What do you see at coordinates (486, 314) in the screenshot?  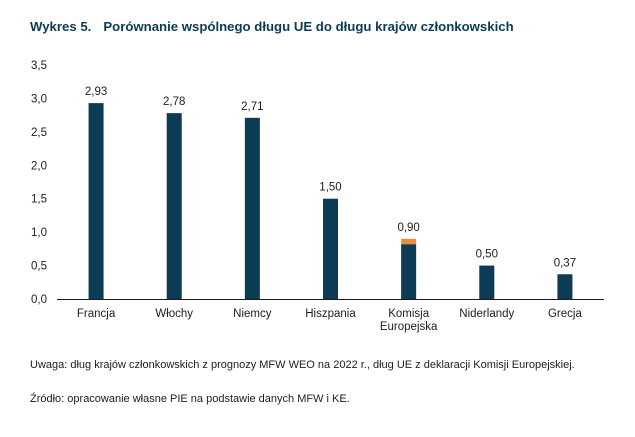 I see `x-tick-label: Niderlandy` at bounding box center [486, 314].